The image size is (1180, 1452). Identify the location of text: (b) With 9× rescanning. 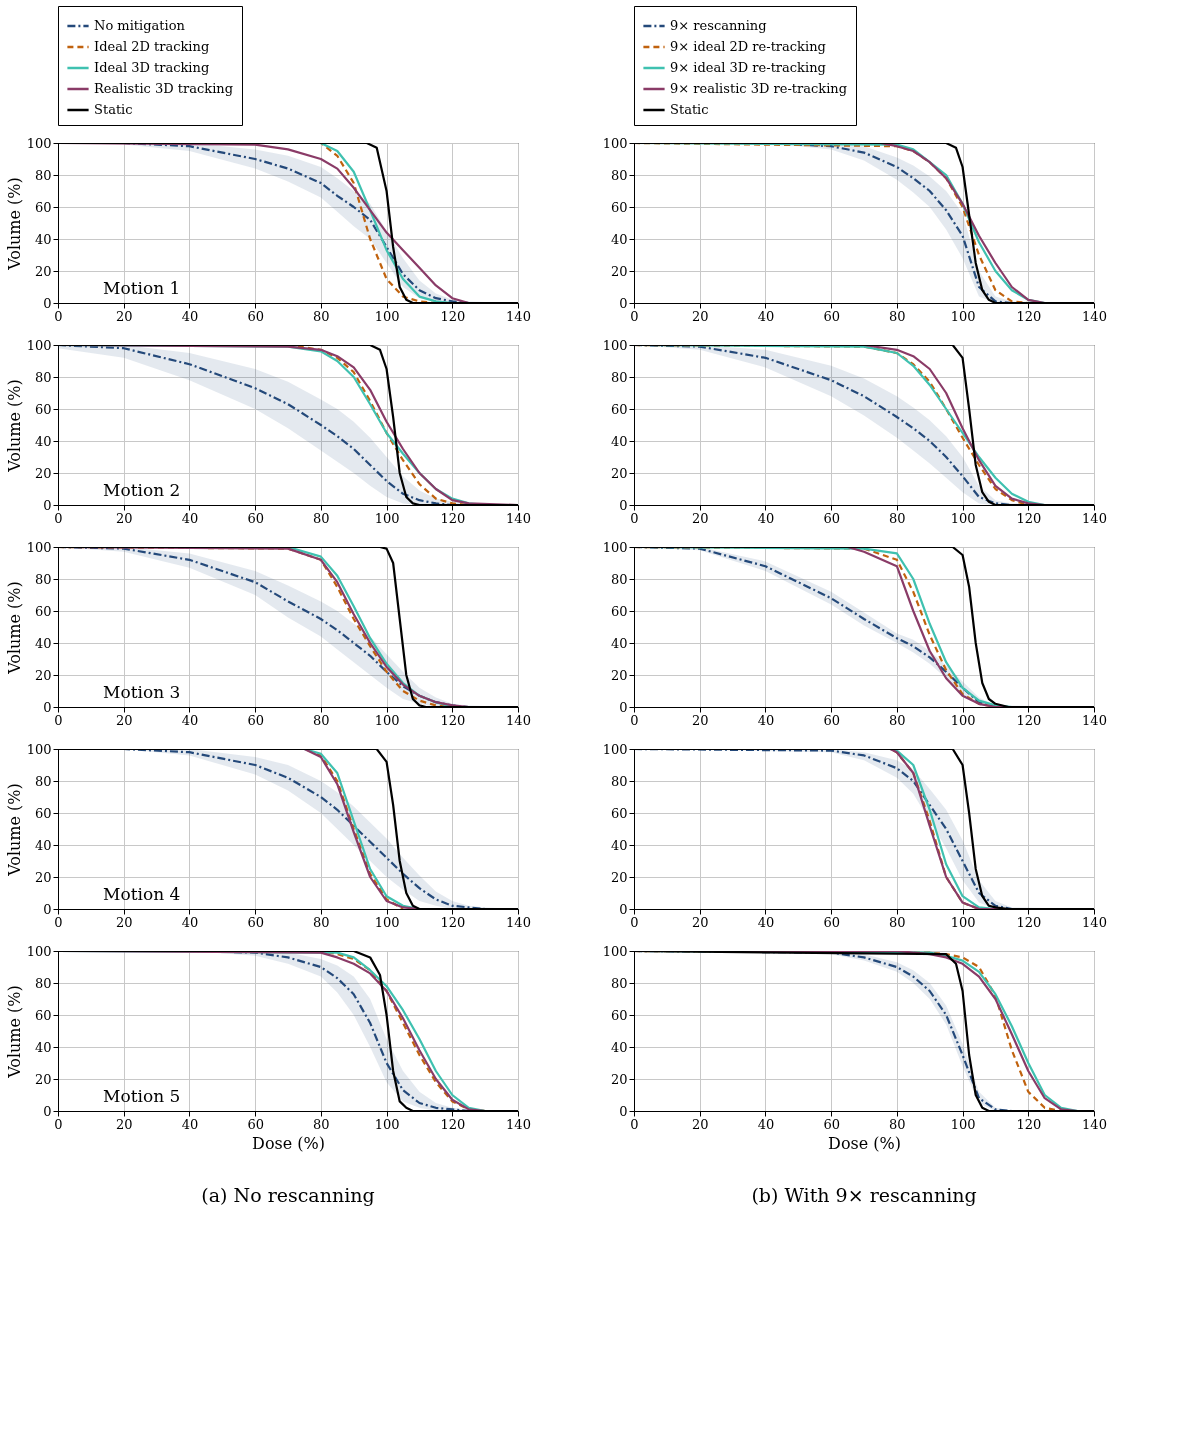
(864, 1195).